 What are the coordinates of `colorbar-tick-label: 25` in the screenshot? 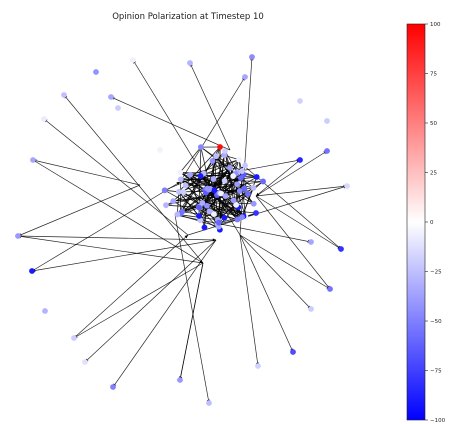 It's located at (433, 174).